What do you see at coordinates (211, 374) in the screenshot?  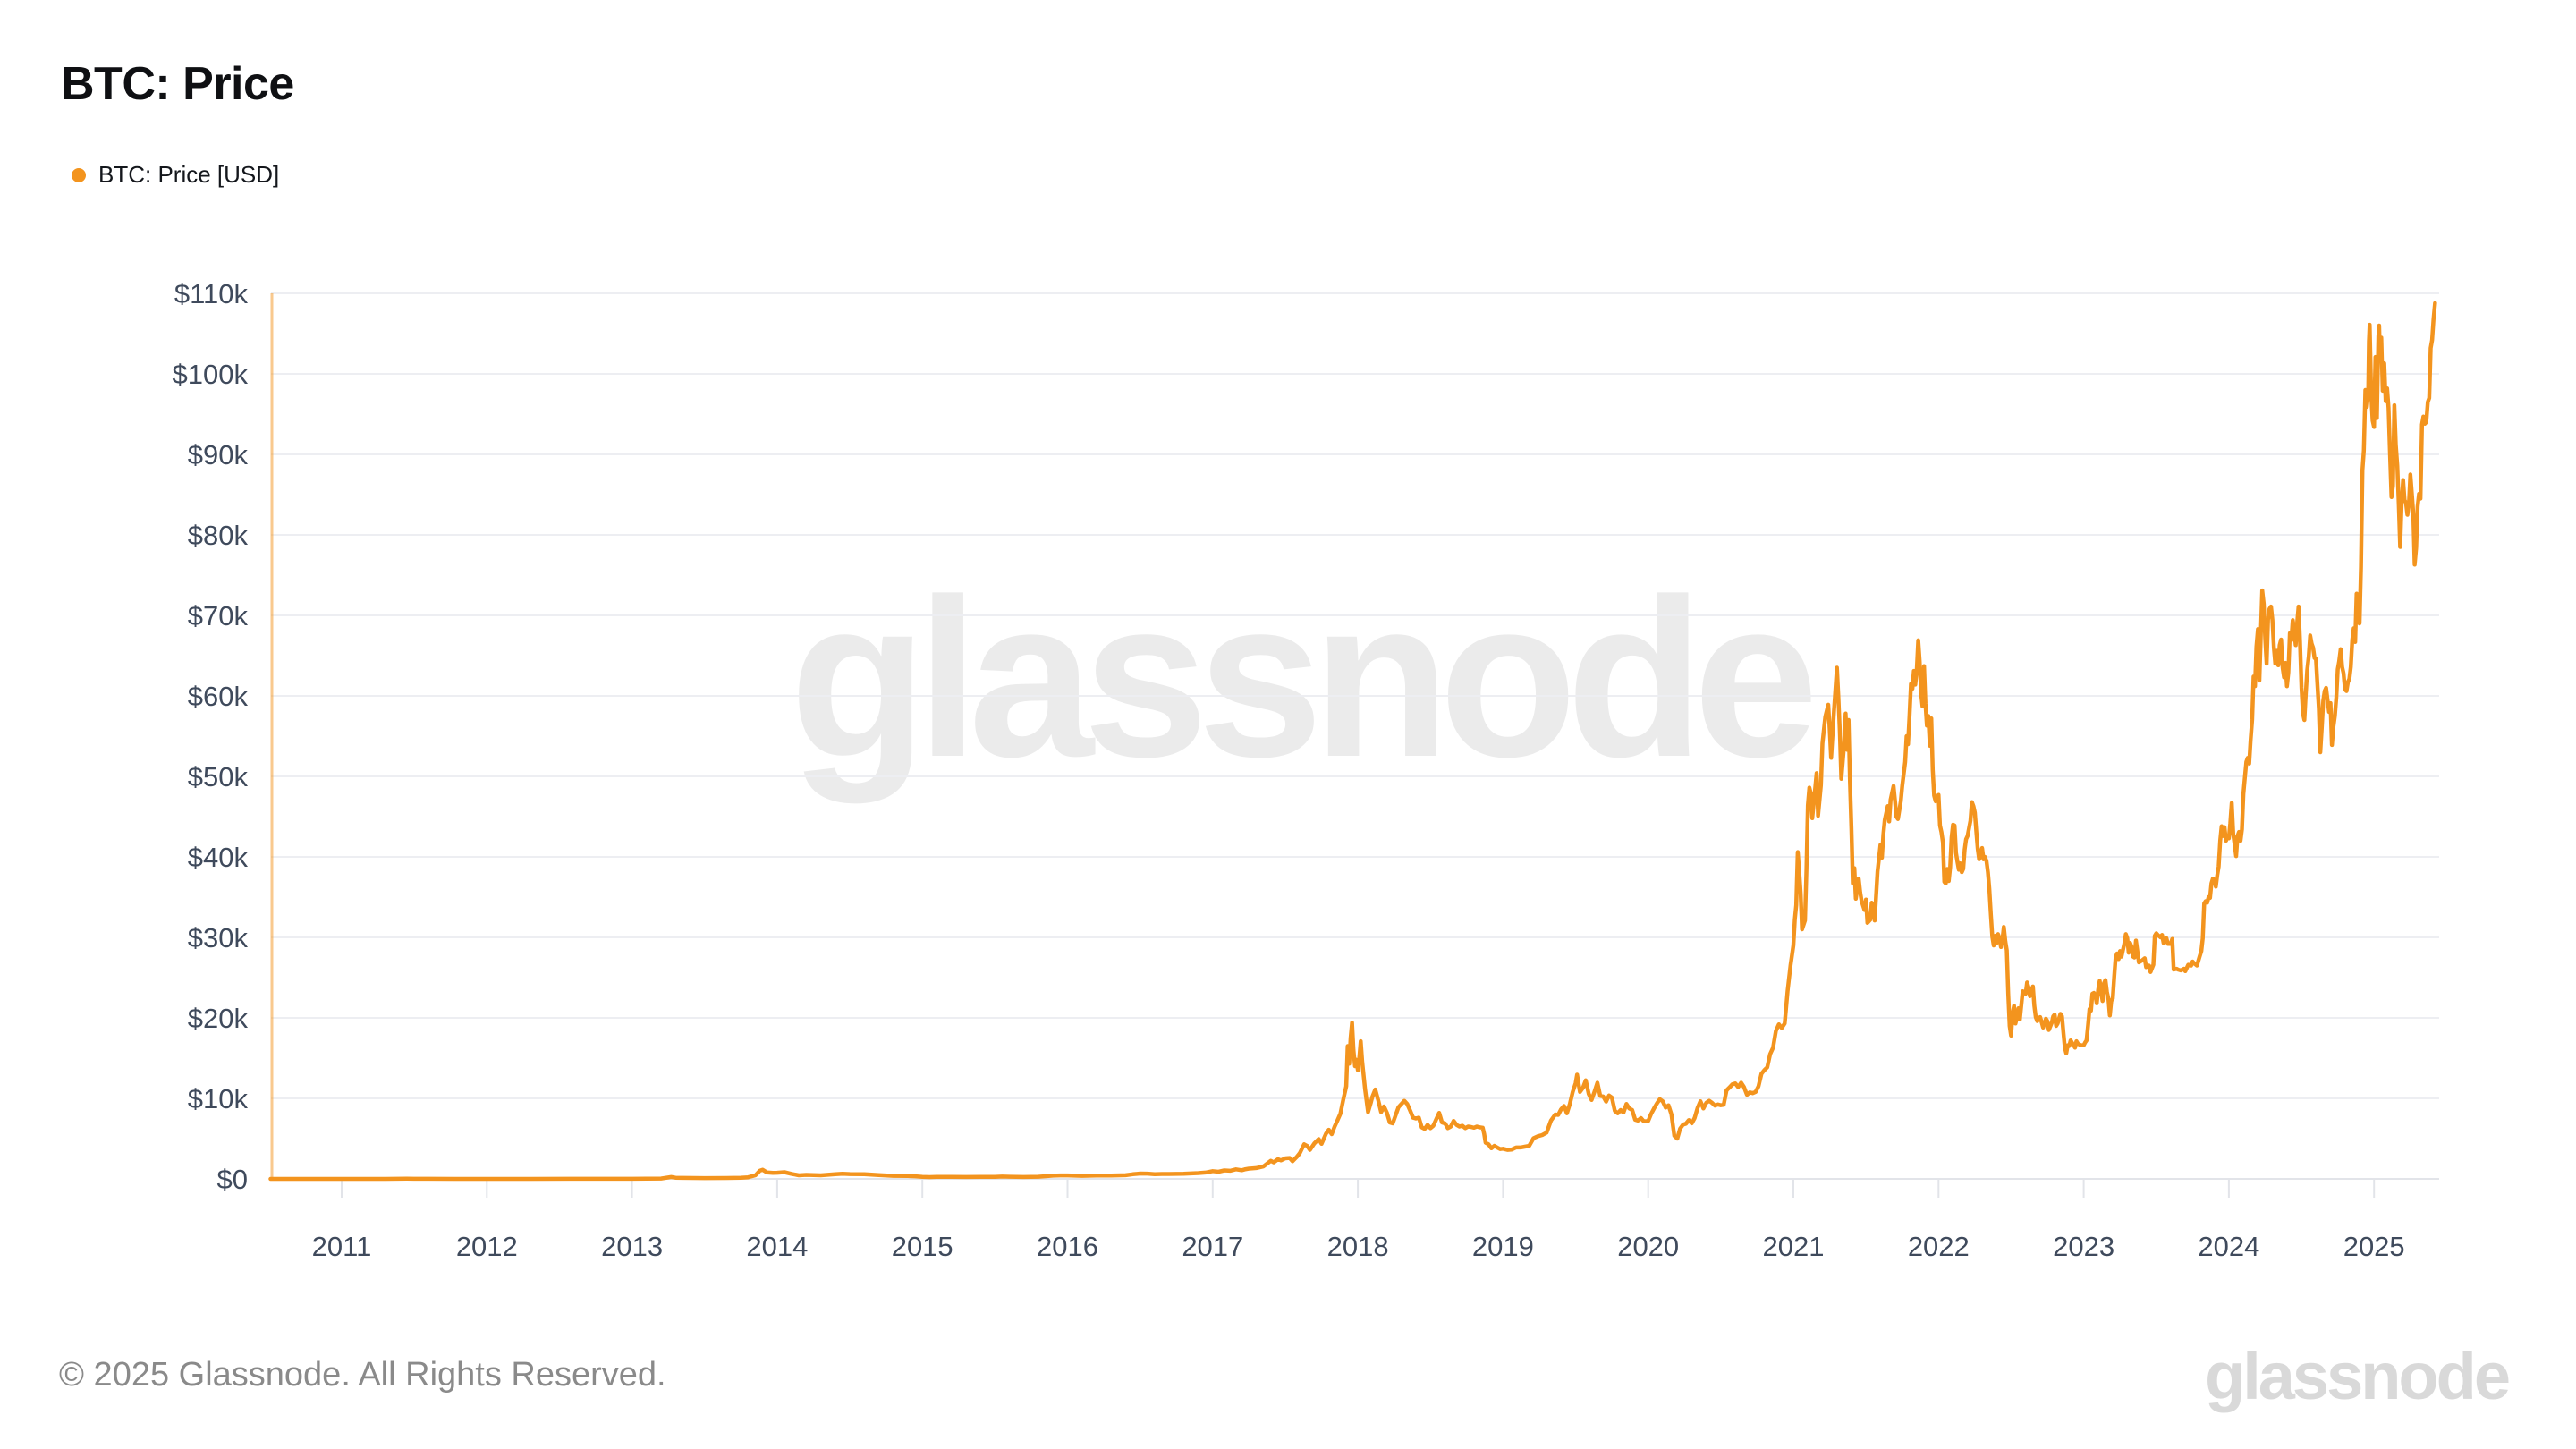 I see `y-axis-tick-label: $100k` at bounding box center [211, 374].